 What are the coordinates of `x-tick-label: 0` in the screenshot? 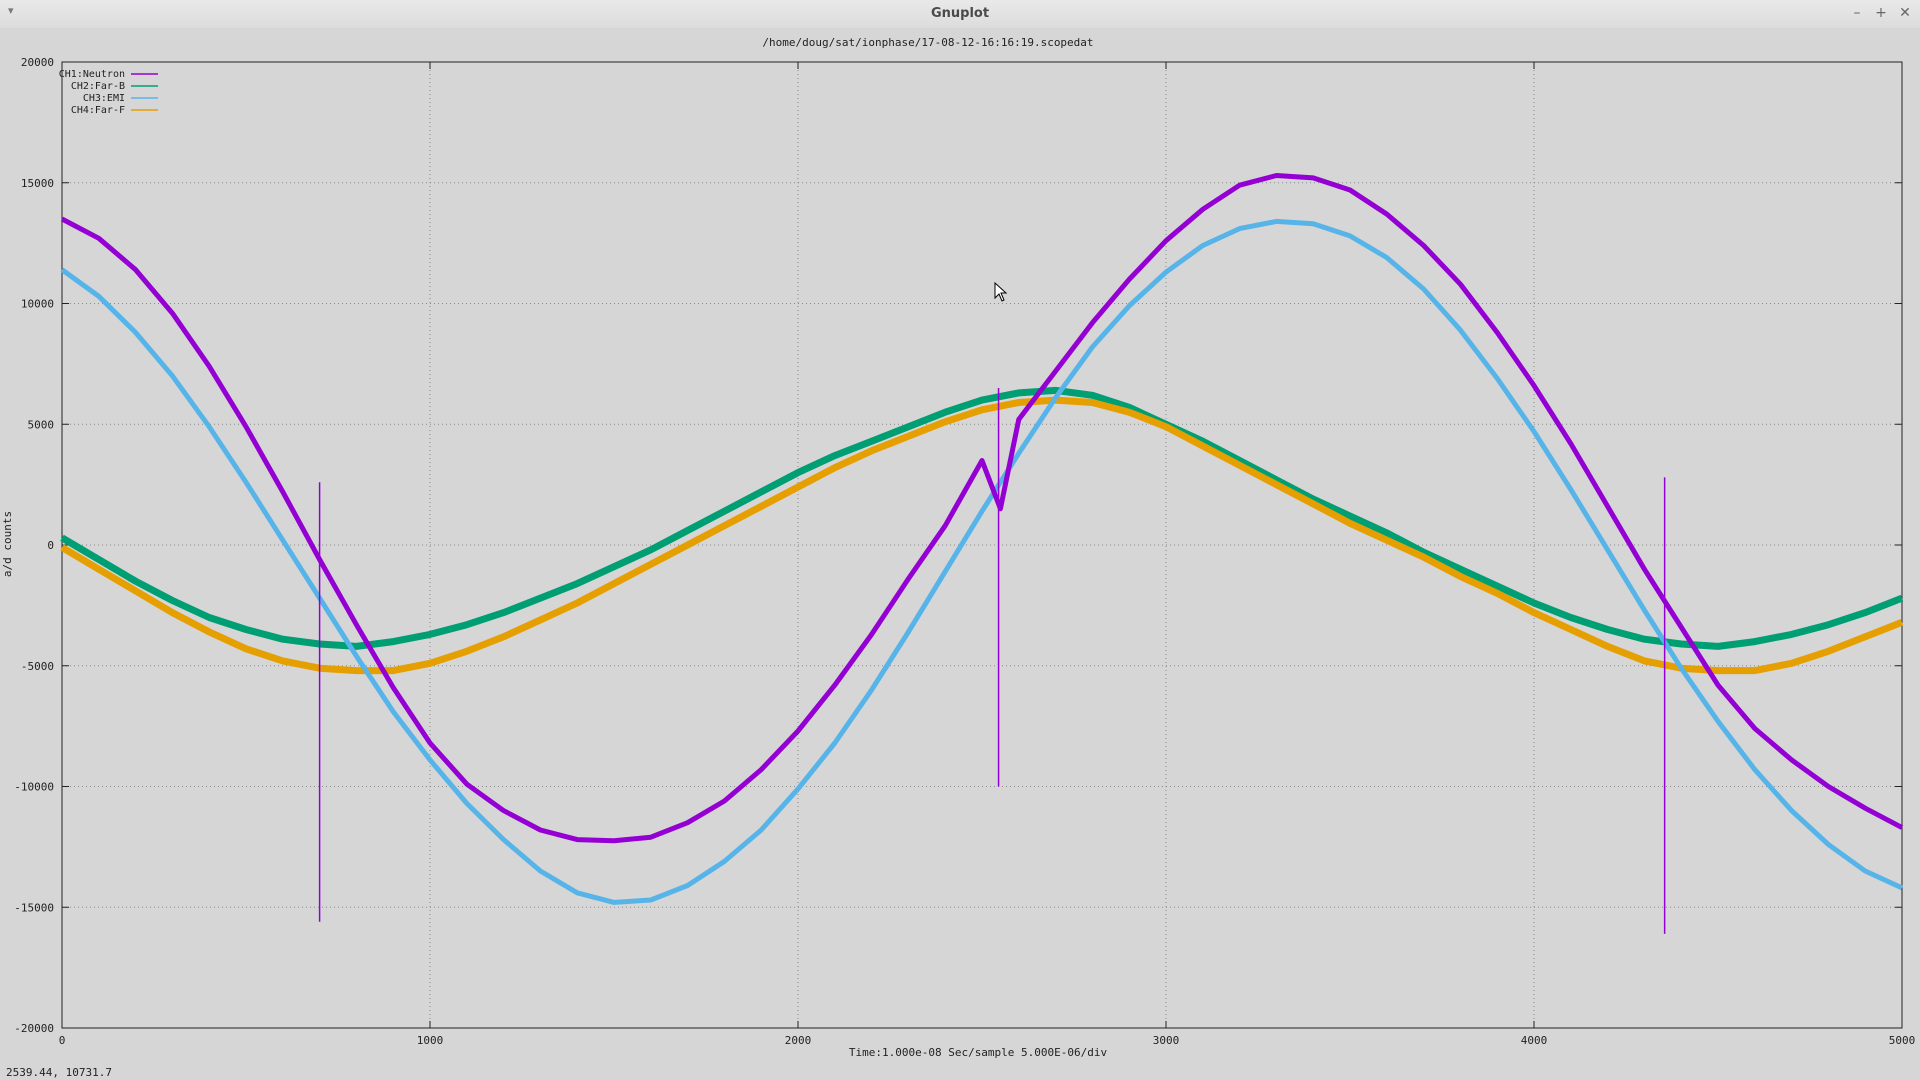 It's located at (62, 1040).